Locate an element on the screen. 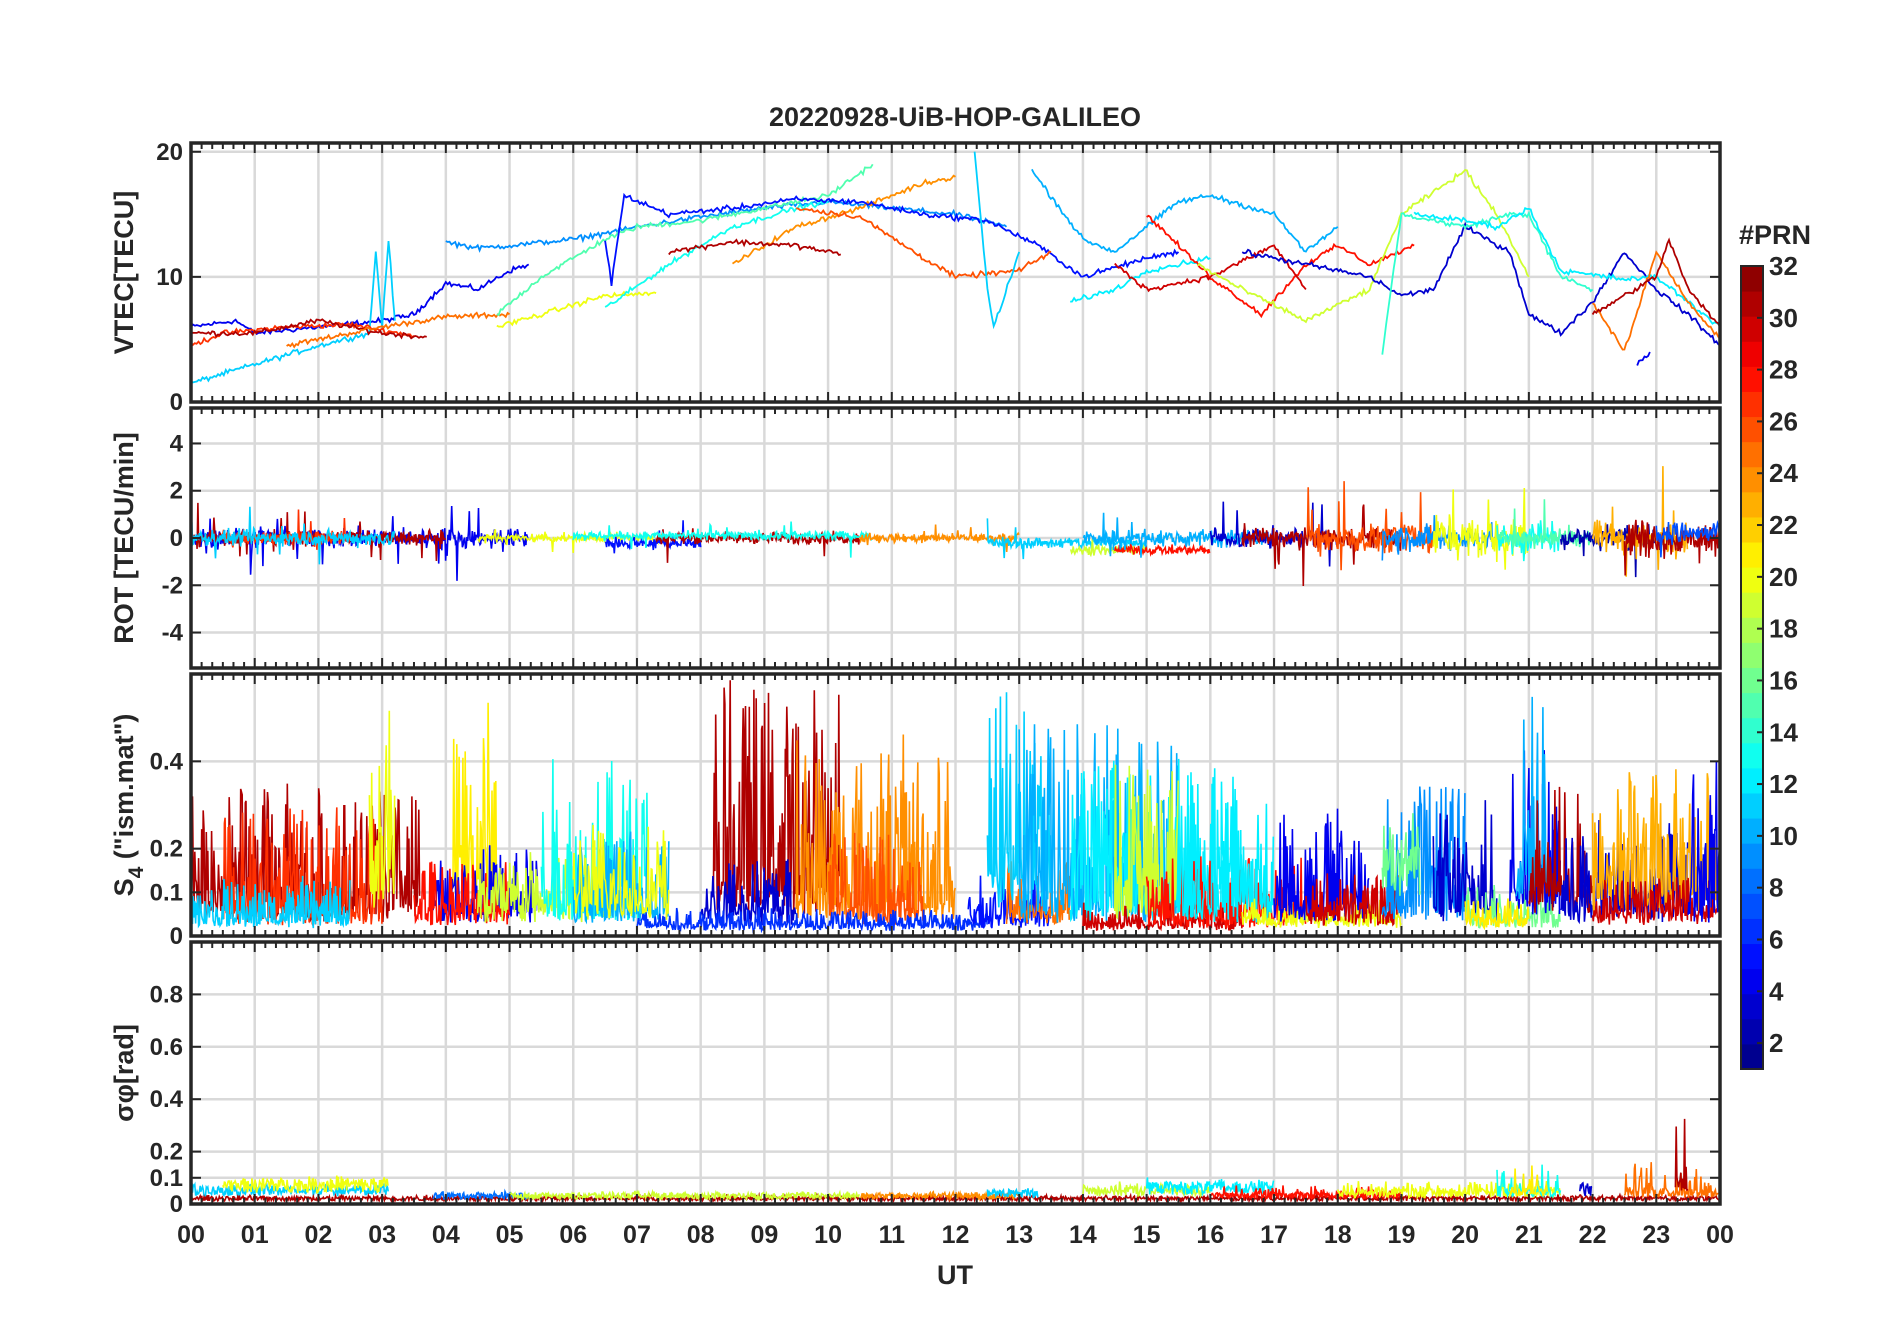 The image size is (1902, 1335). y-axis-label: VTEC[TECU] is located at coordinates (124, 273).